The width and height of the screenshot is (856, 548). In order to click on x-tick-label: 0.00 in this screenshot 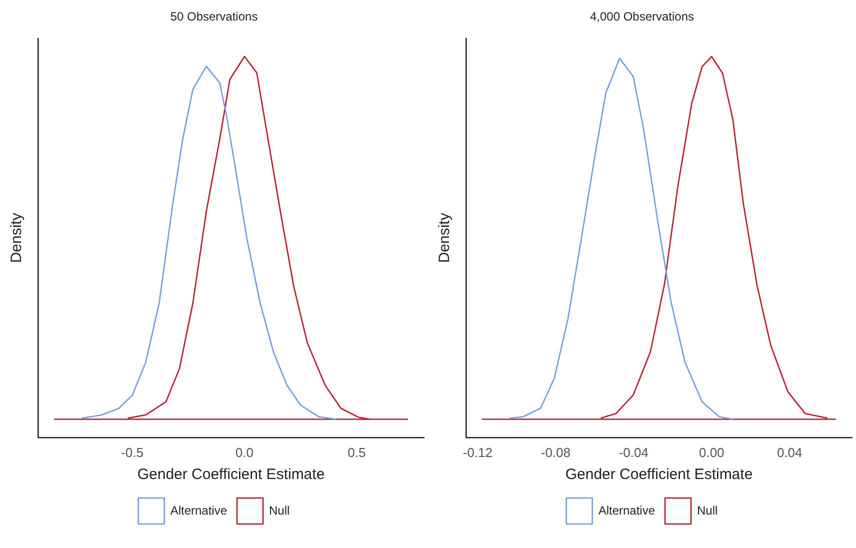, I will do `click(711, 452)`.